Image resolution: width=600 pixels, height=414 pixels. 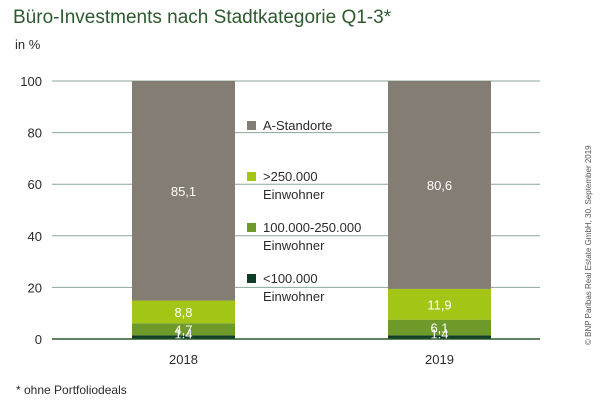 I want to click on data-label: 6,1, so click(x=439, y=328).